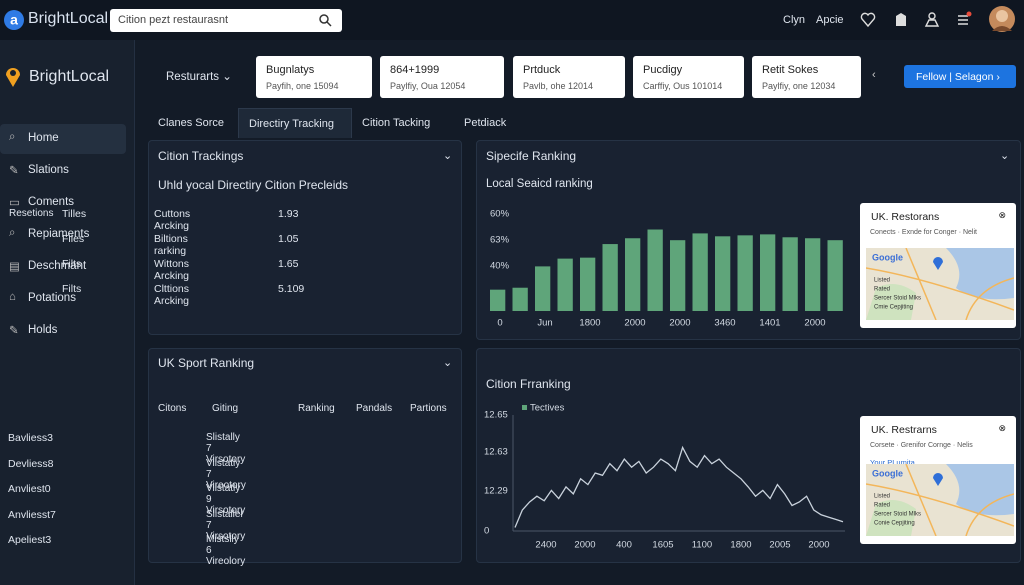 The width and height of the screenshot is (1024, 585). I want to click on uk-sport-panel, so click(305, 455).